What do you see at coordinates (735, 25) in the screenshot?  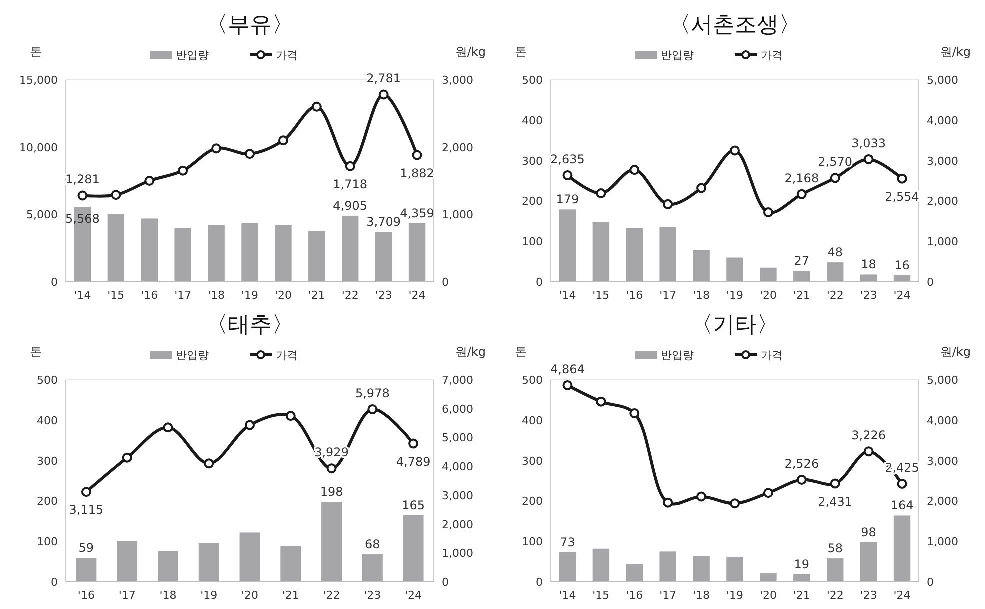 I see `chart-title: 〈서촌조생〉` at bounding box center [735, 25].